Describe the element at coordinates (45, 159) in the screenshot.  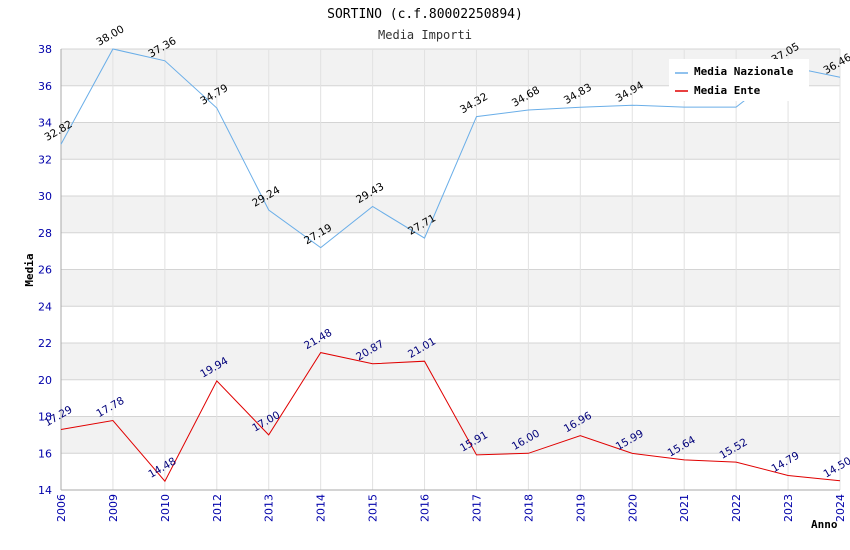
I see `y-tick-label: 32` at that location.